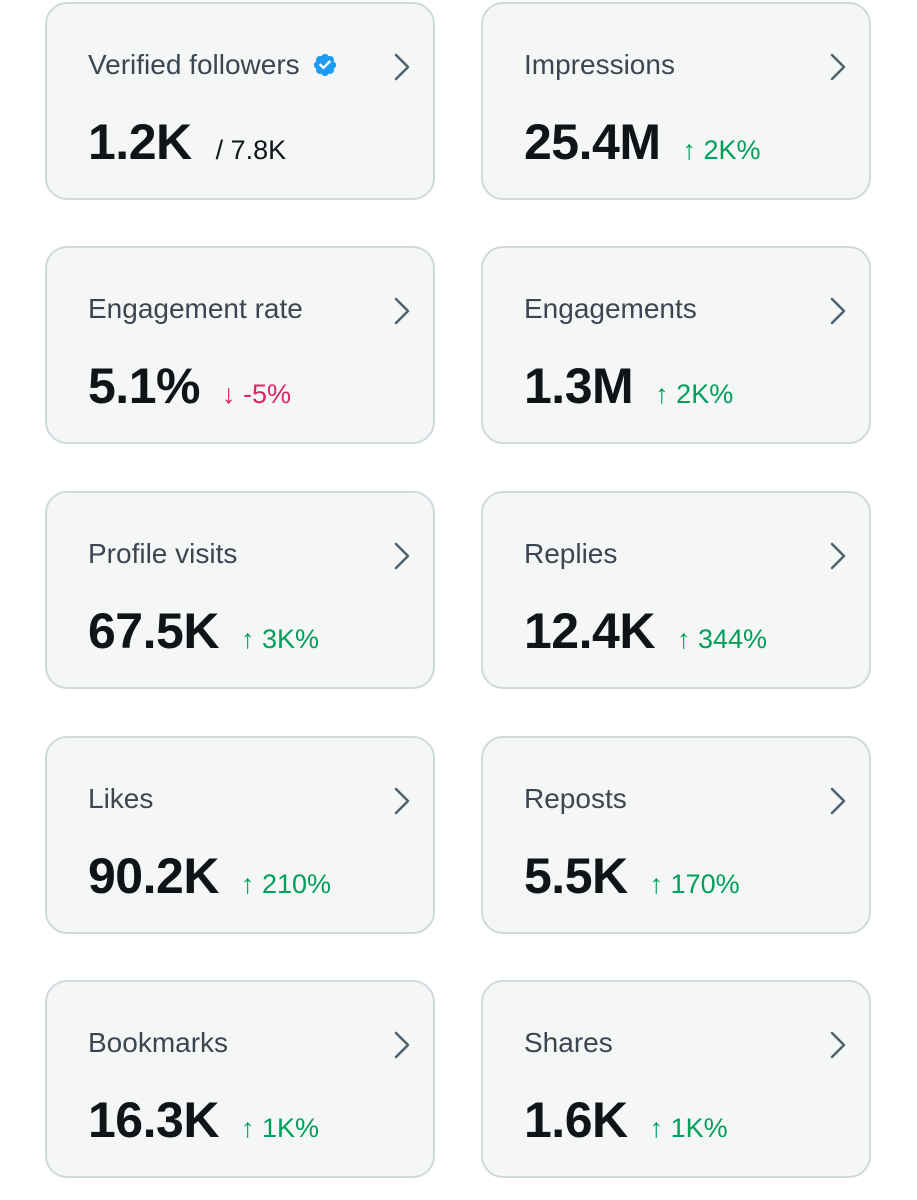  What do you see at coordinates (163, 553) in the screenshot?
I see `card-title: Profile visits` at bounding box center [163, 553].